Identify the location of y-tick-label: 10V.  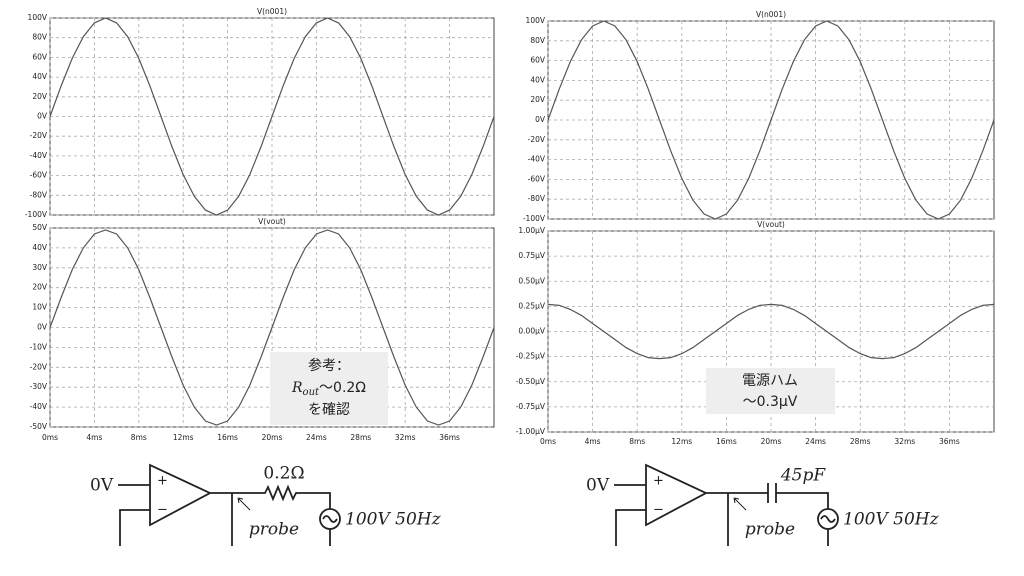
(40, 307).